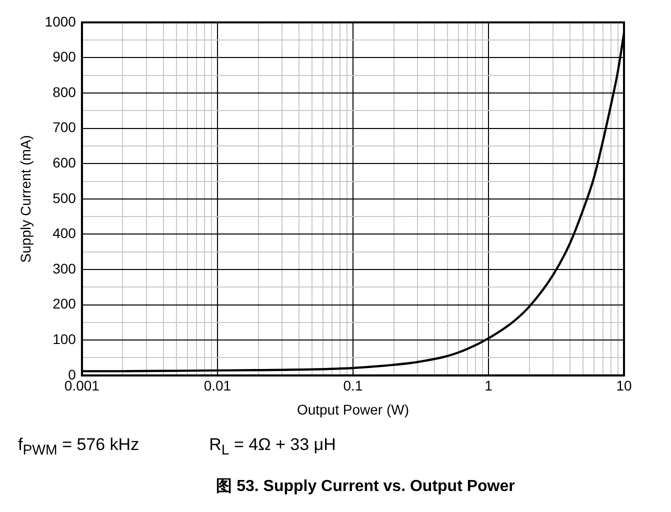 The width and height of the screenshot is (671, 512). I want to click on text: R$_{L}$ = 4Ω + 33 μH, so click(272, 446).